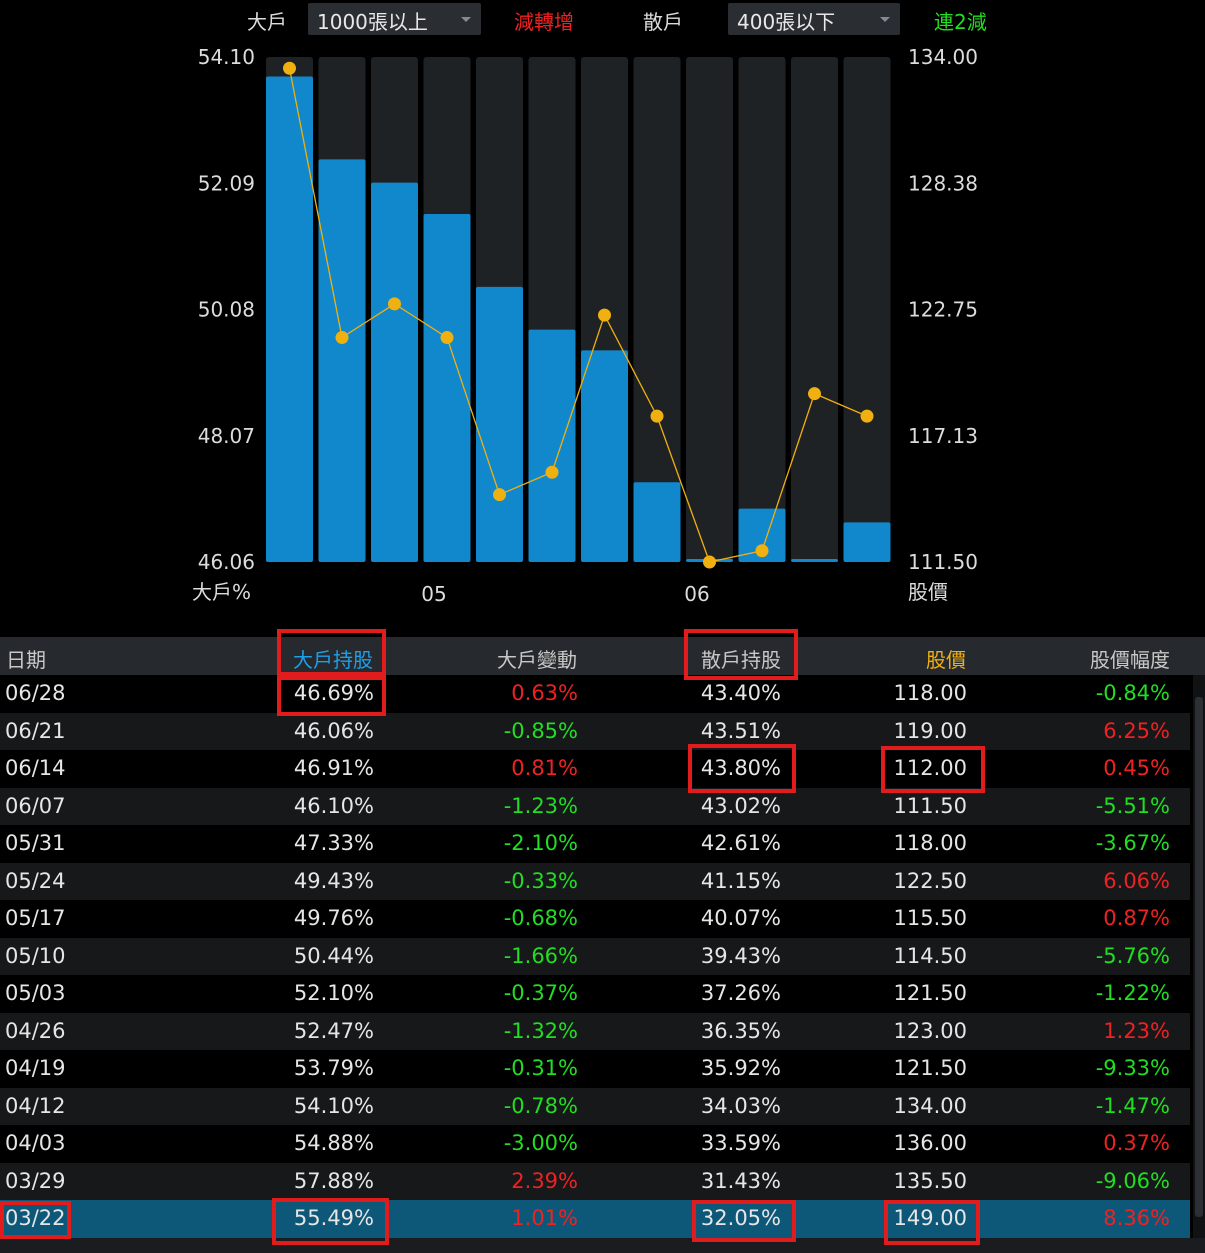 The width and height of the screenshot is (1205, 1253). Describe the element at coordinates (595, 769) in the screenshot. I see `table-row: 06/14 46.91% 0.81% 43.80% 112.00 0.45%` at that location.